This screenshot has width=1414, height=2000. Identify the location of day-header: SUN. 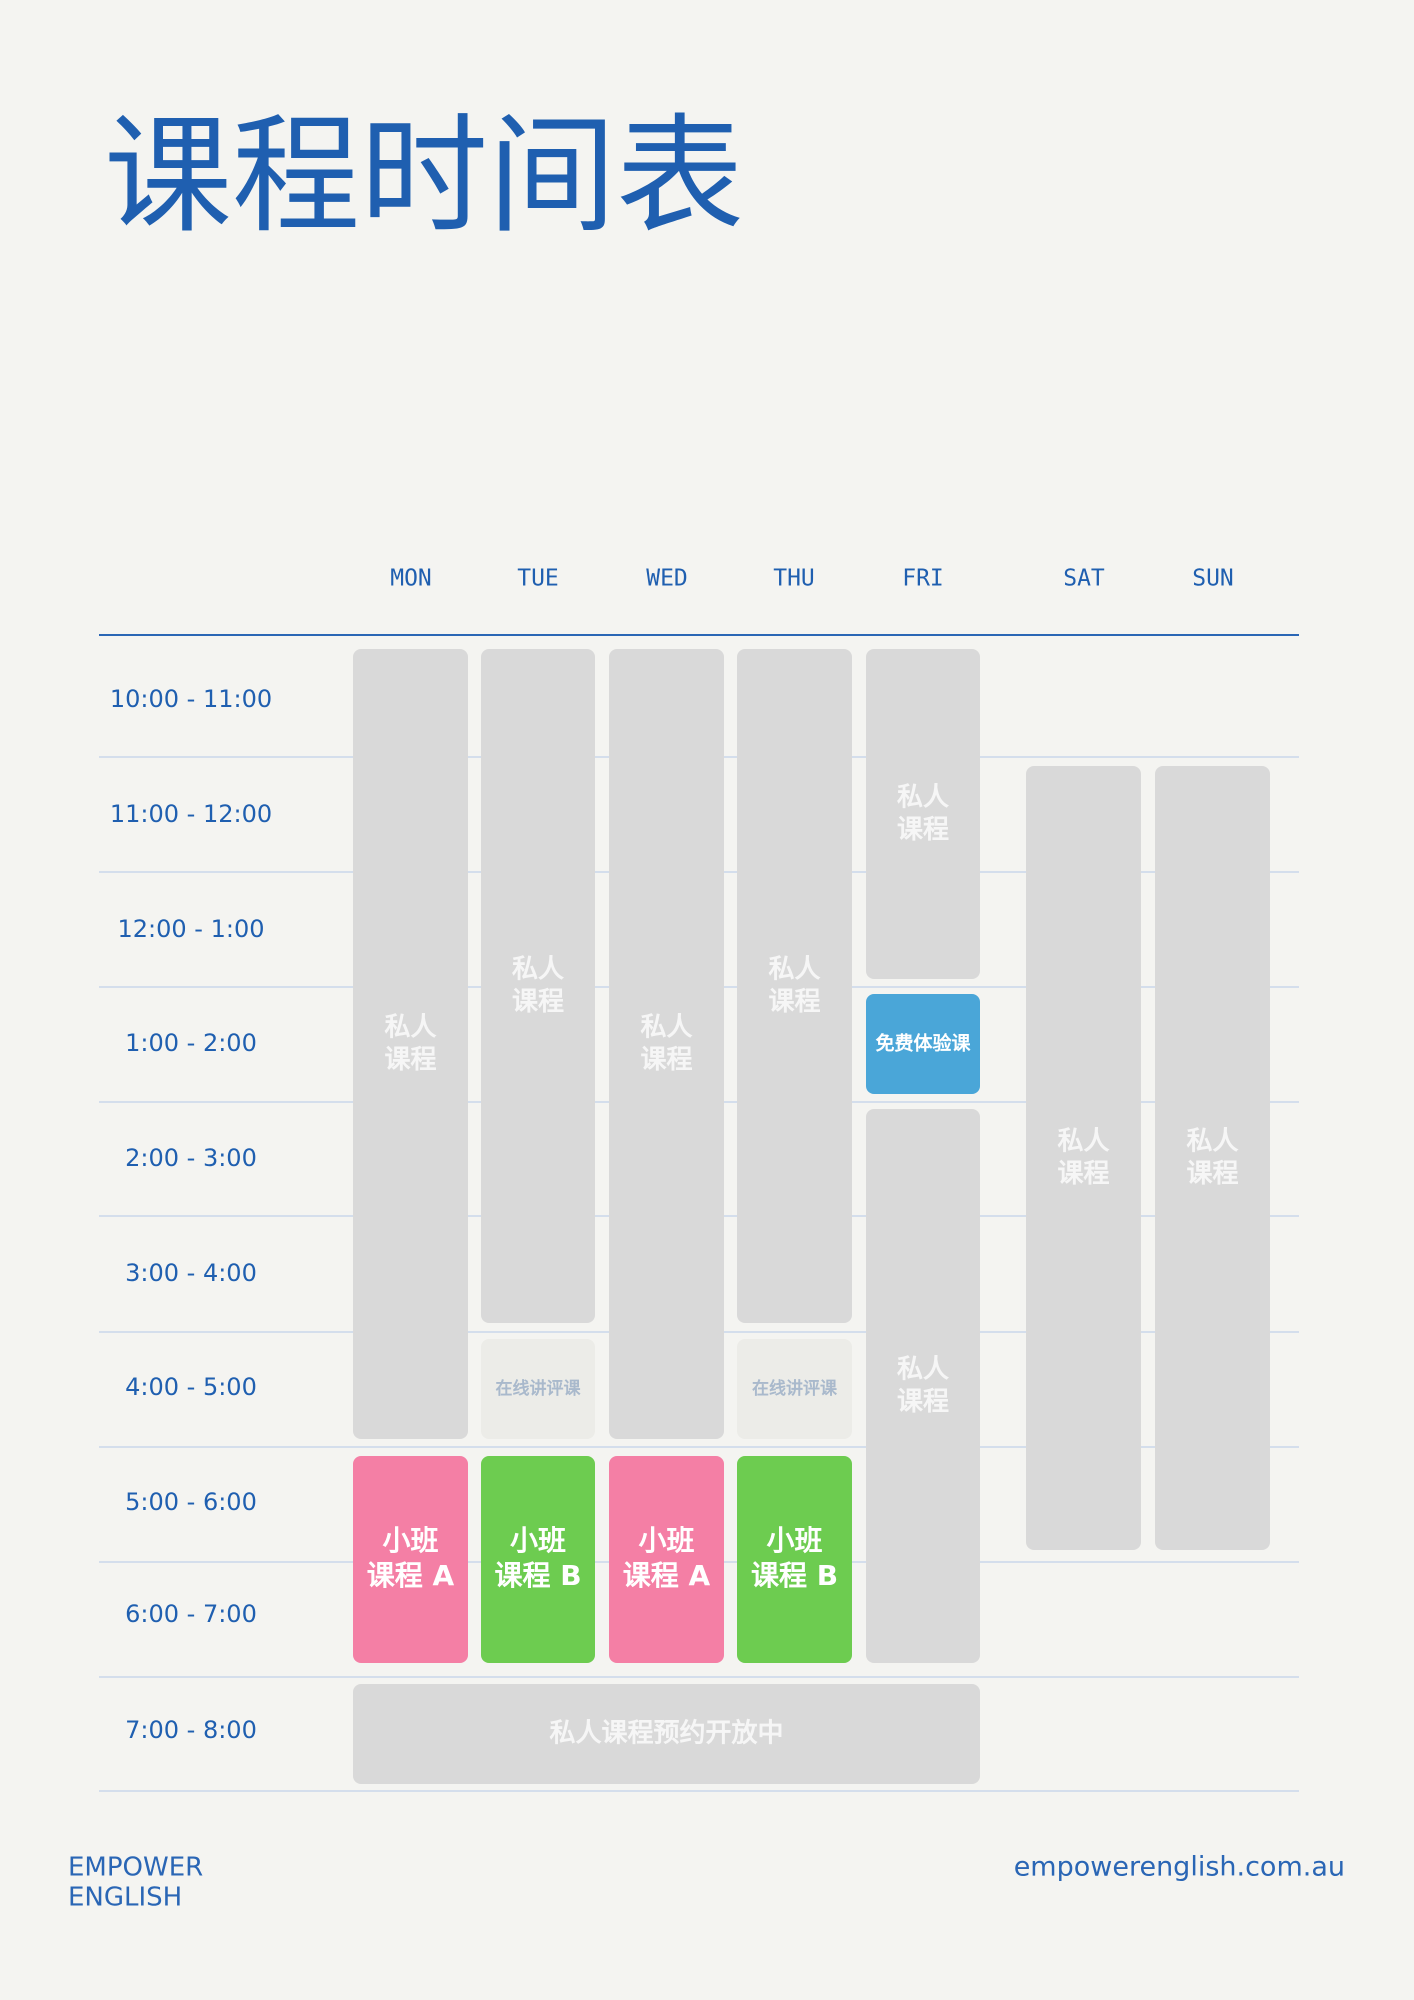
(1213, 579).